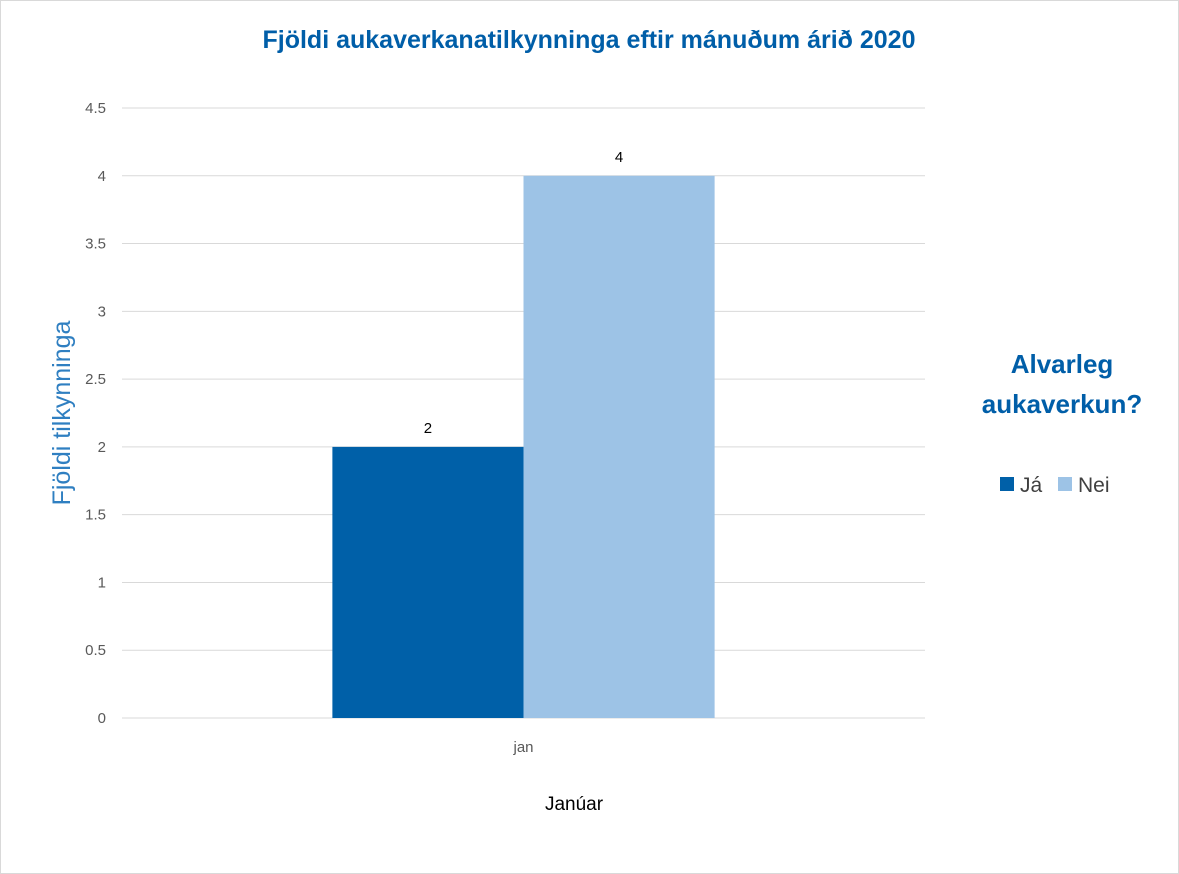  What do you see at coordinates (1031, 485) in the screenshot?
I see `legend-label-0: Já` at bounding box center [1031, 485].